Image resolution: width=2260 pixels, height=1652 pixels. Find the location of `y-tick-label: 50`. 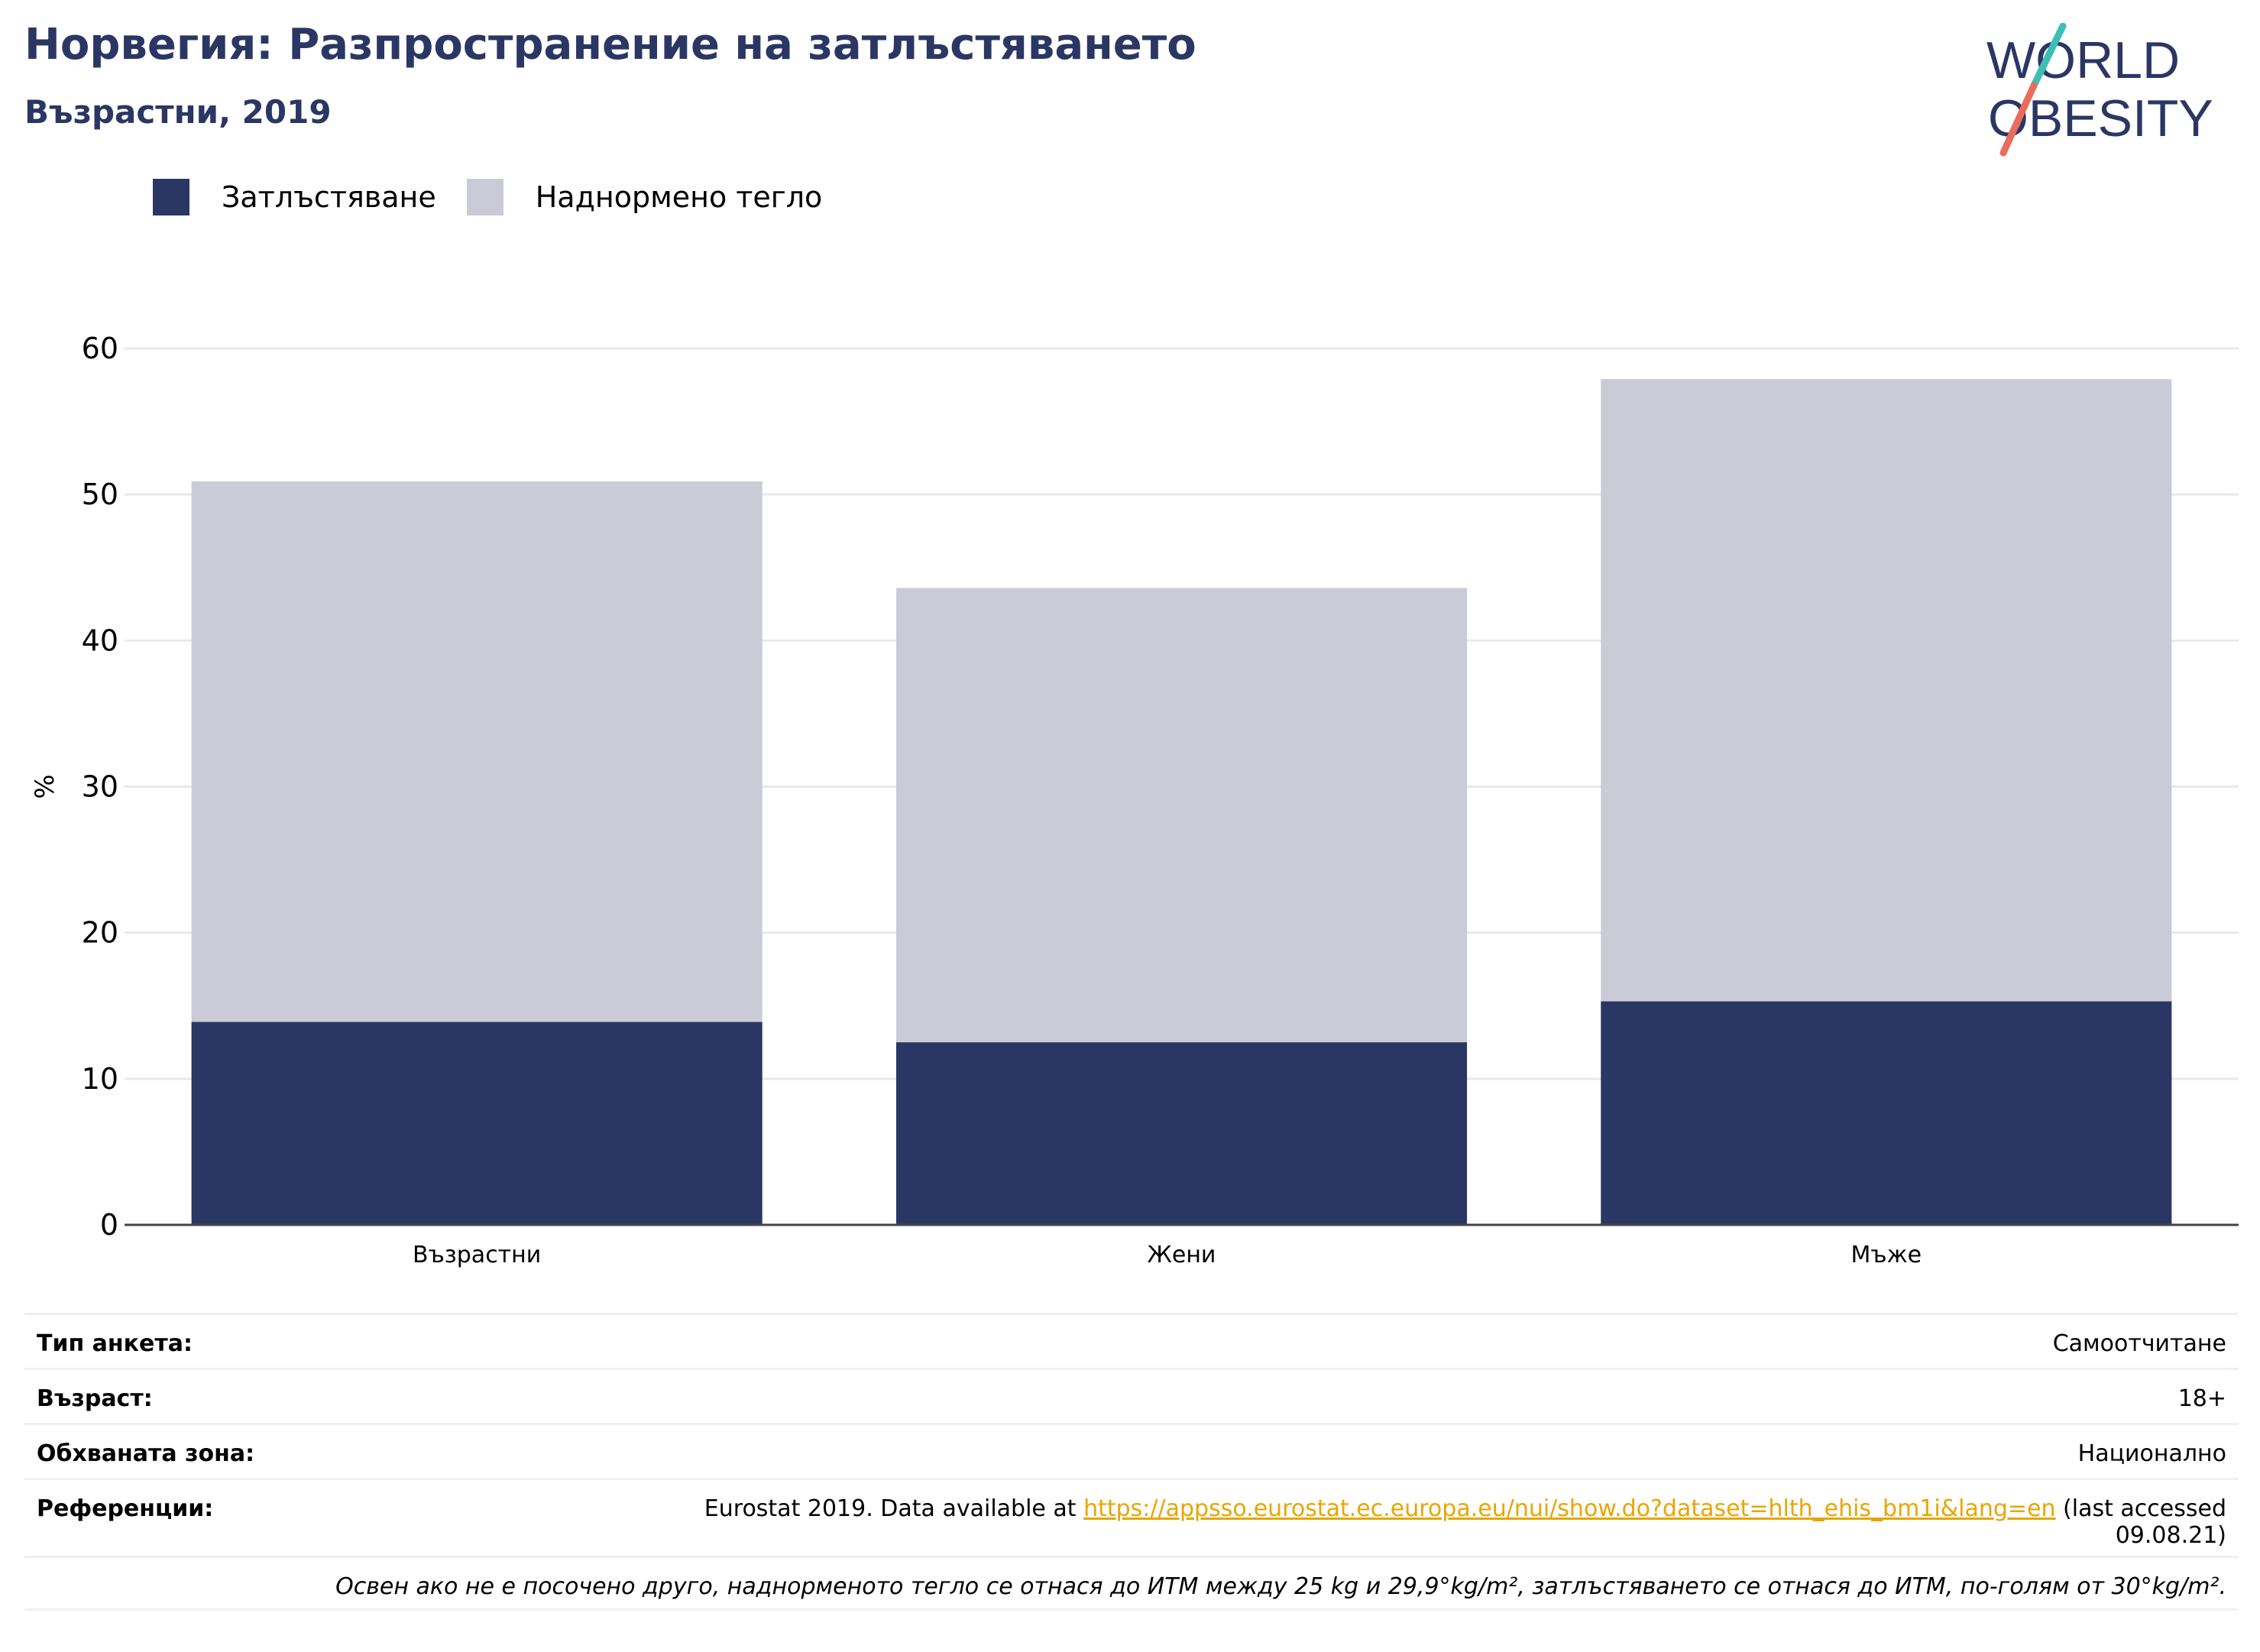

y-tick-label: 50 is located at coordinates (100, 494).